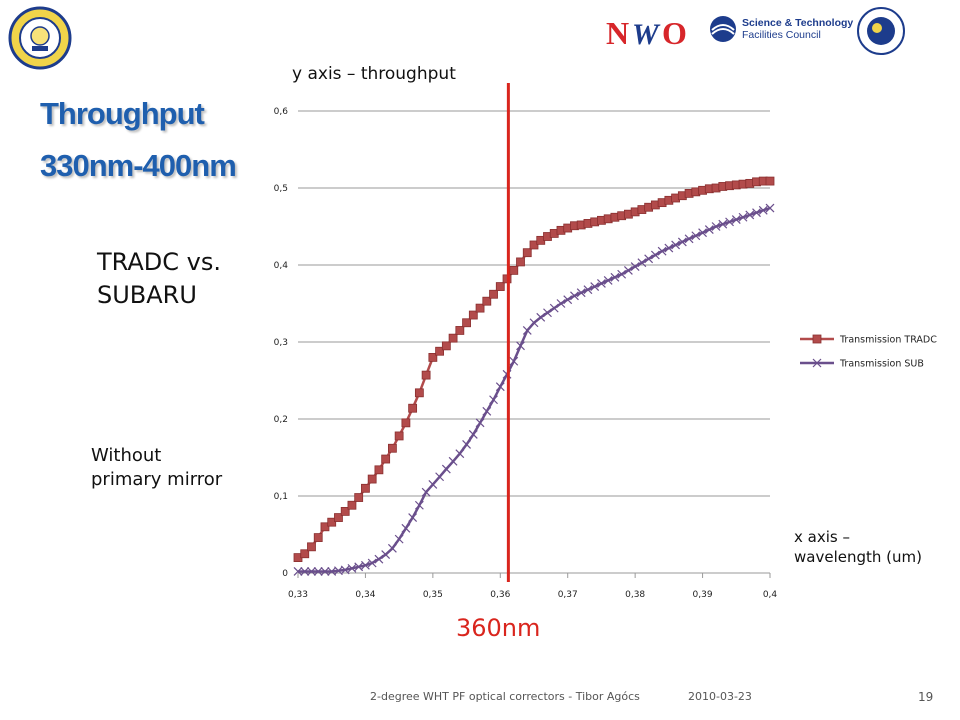  Describe the element at coordinates (40, 38) in the screenshot. I see `isaac-newton-group-seal` at that location.